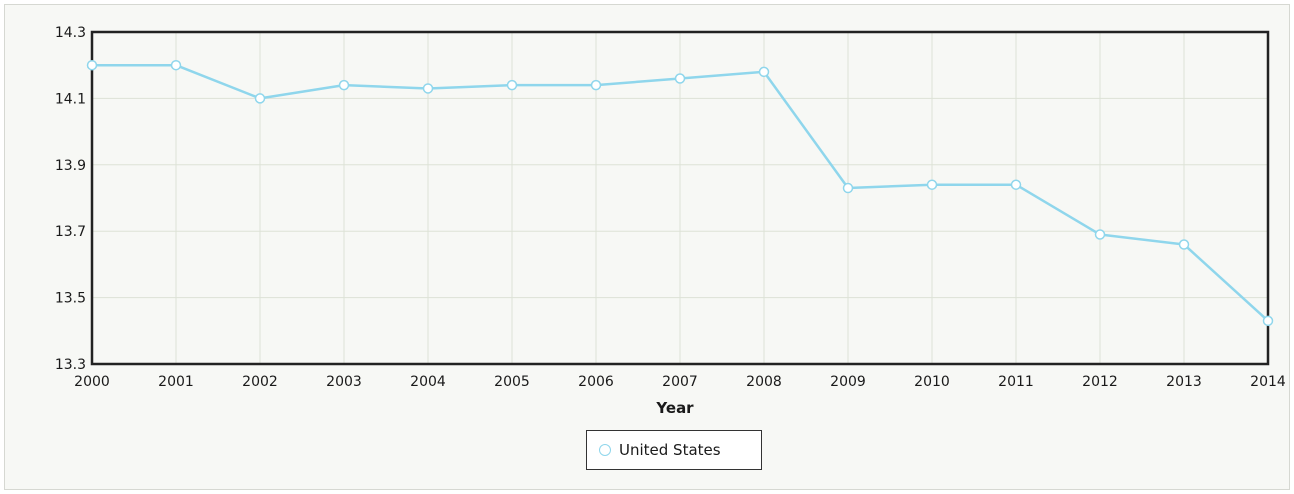  What do you see at coordinates (70, 166) in the screenshot?
I see `y-tick-label: 13.9` at bounding box center [70, 166].